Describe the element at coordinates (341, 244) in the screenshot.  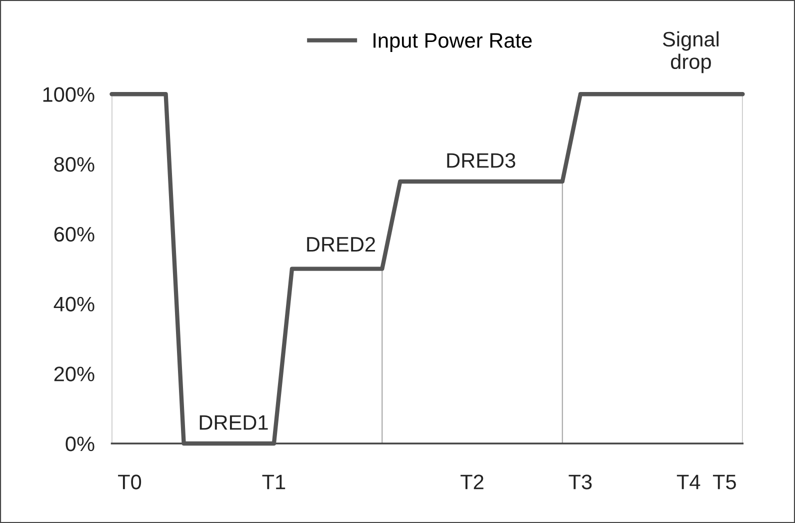
I see `annotation: DRED2` at that location.